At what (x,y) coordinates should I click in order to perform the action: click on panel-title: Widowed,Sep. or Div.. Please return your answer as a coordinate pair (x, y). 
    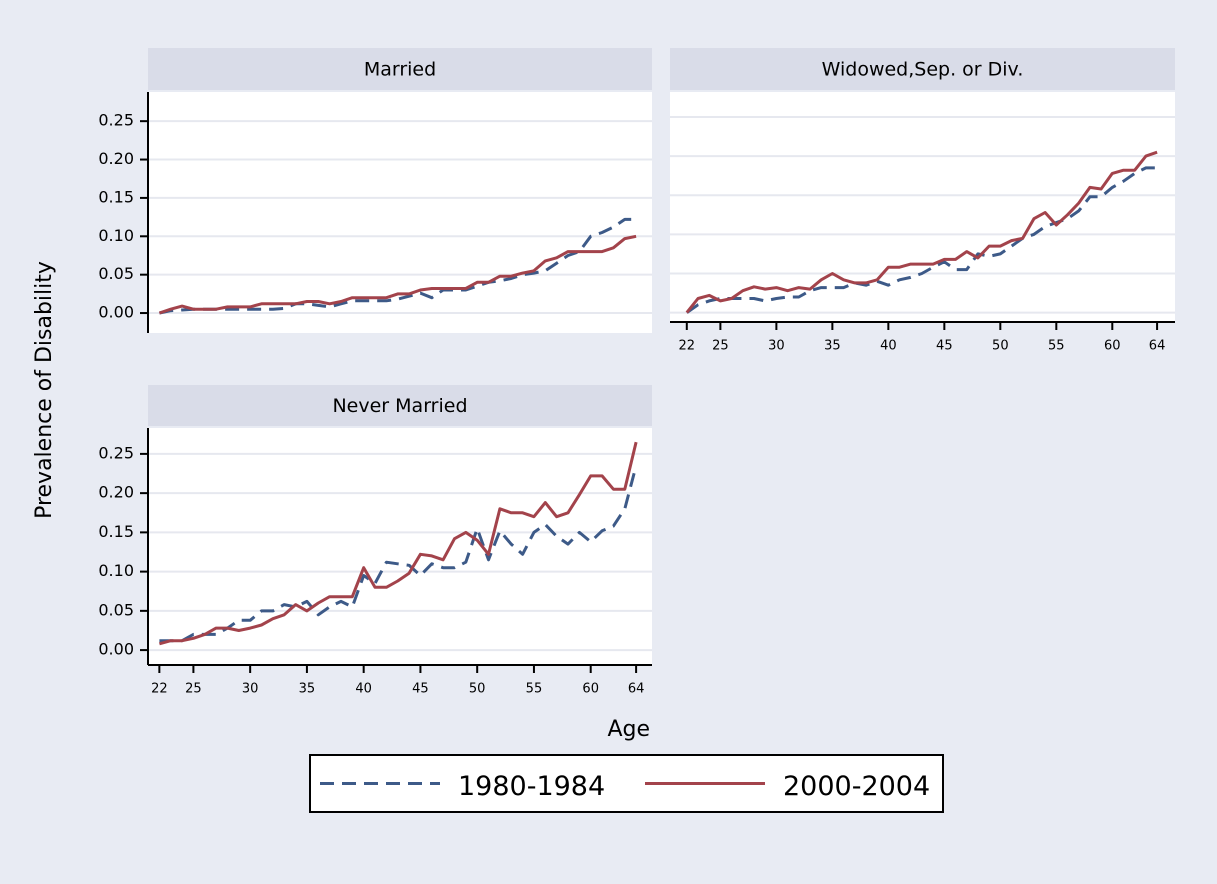
    Looking at the image, I should click on (923, 70).